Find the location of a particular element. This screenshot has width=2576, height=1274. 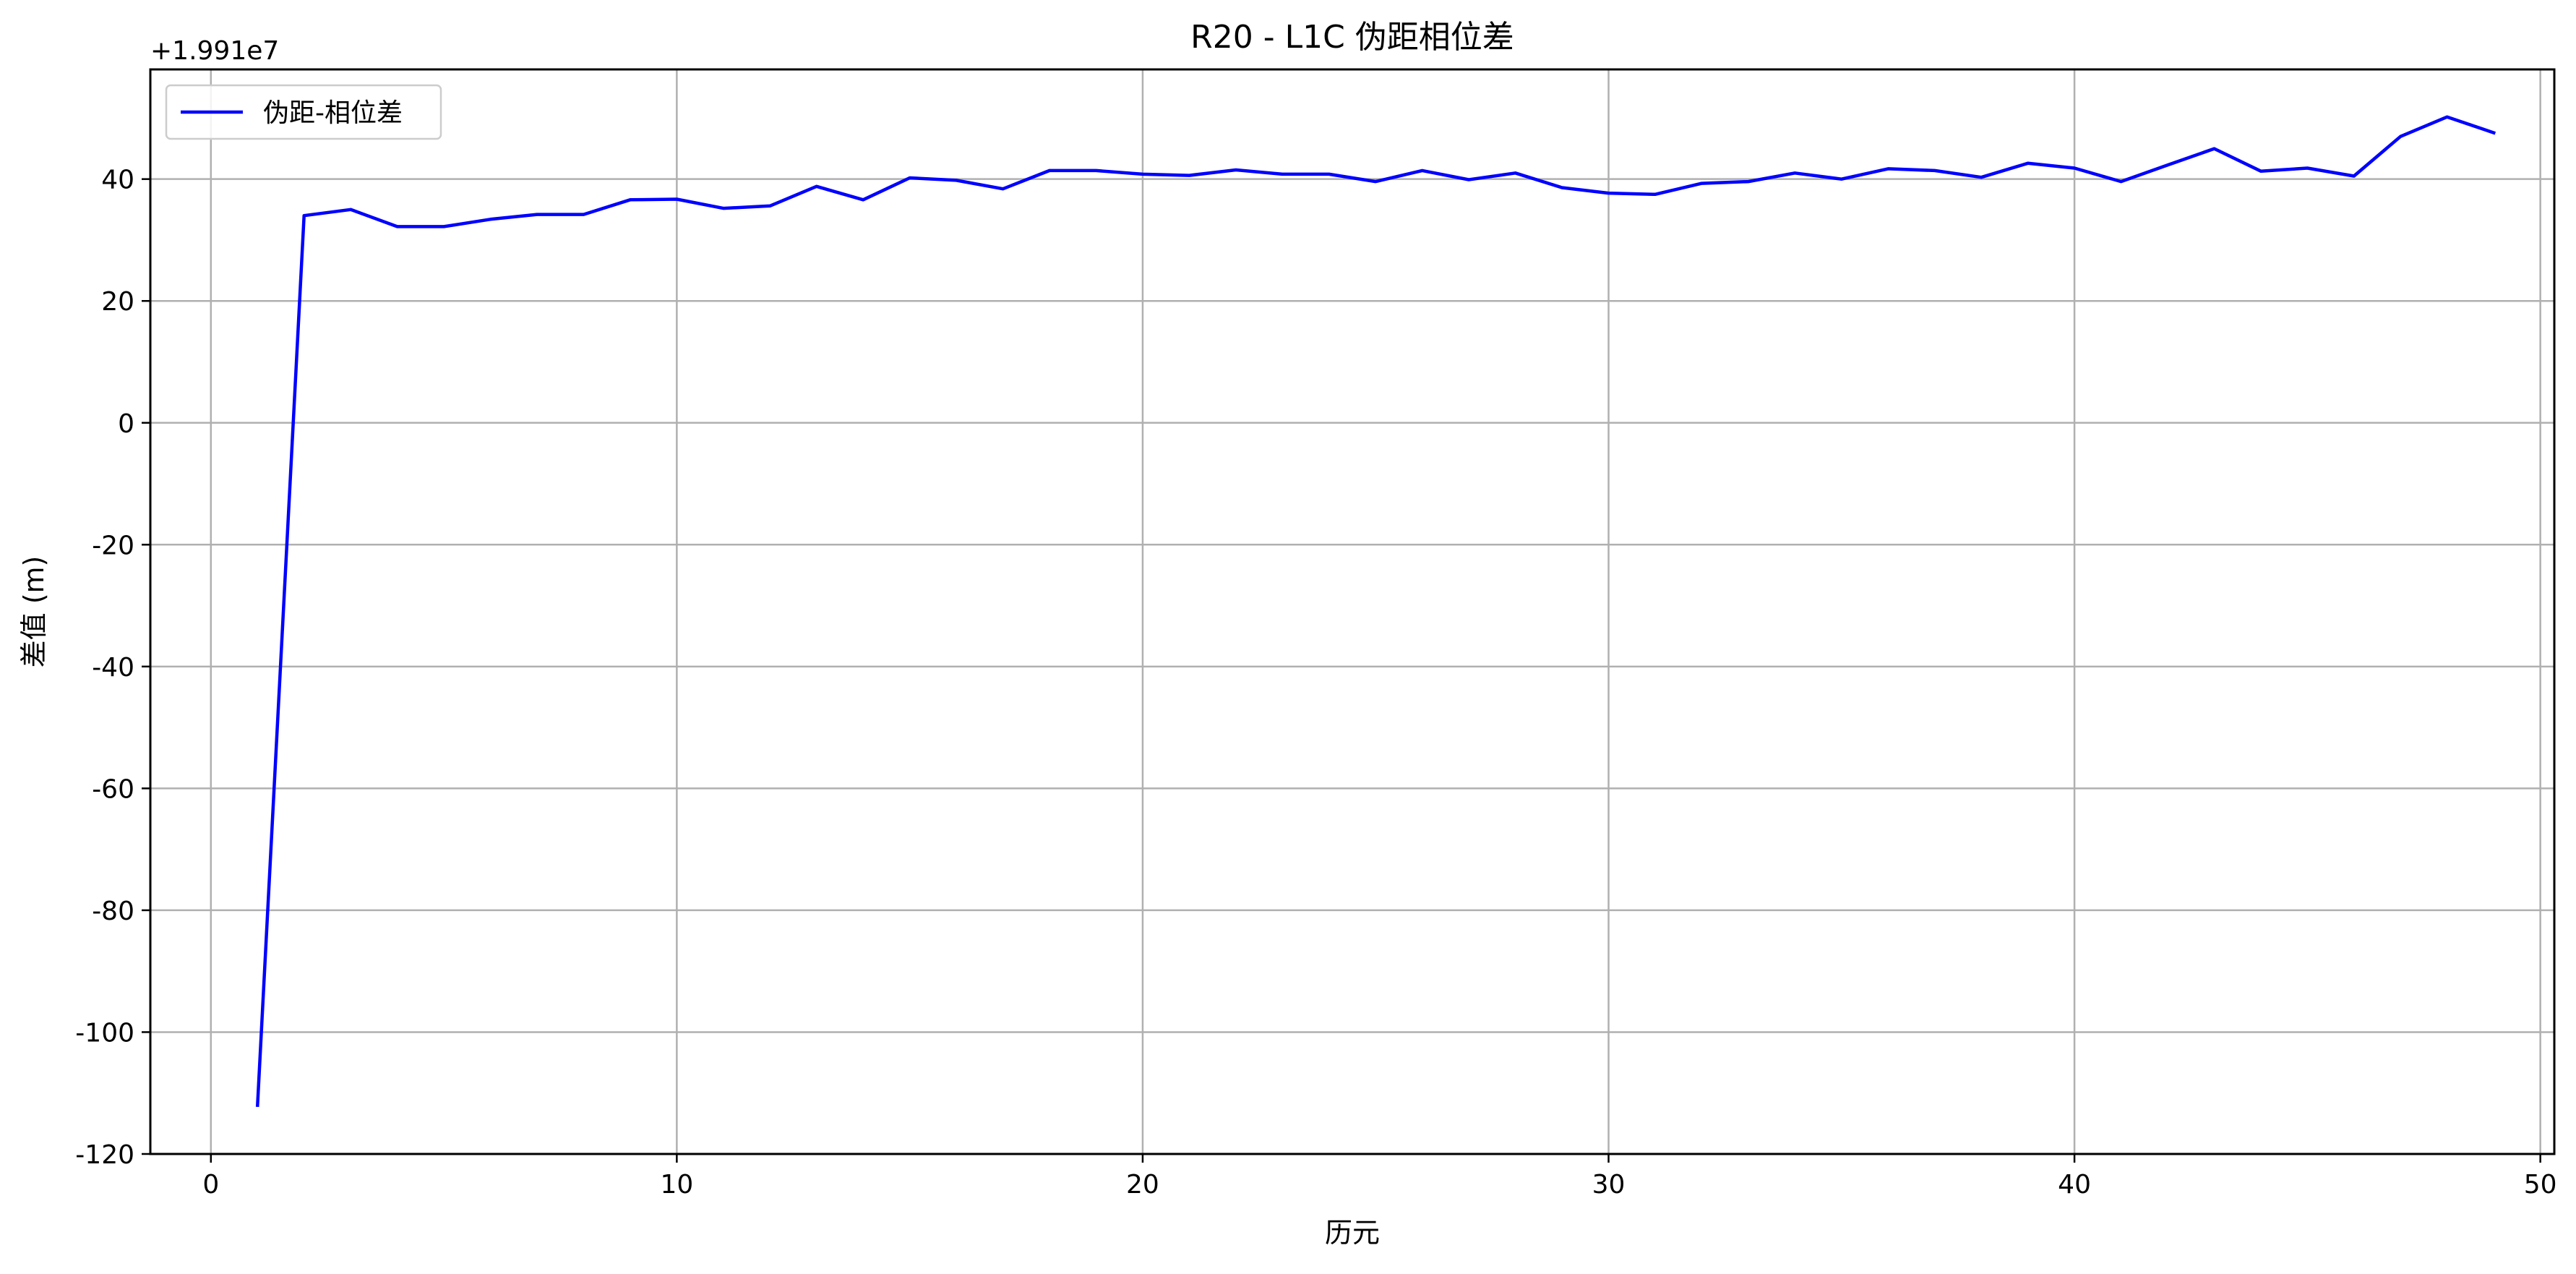

x-tick-label: 30 is located at coordinates (1609, 1185).